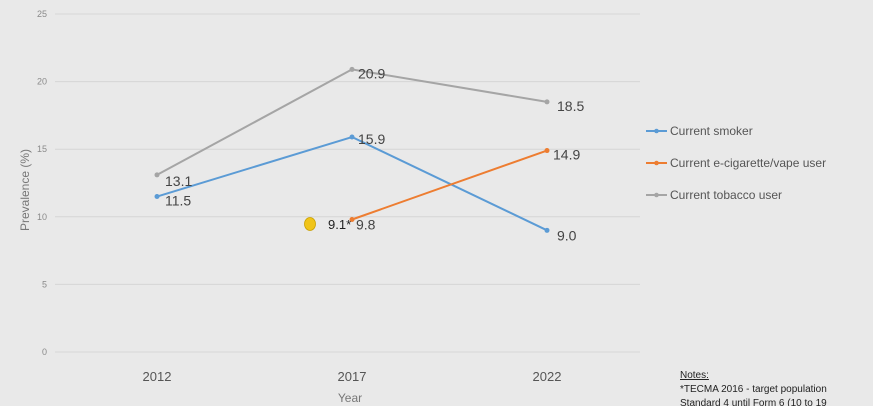 The height and width of the screenshot is (406, 873). I want to click on x-axis-label: Year, so click(350, 398).